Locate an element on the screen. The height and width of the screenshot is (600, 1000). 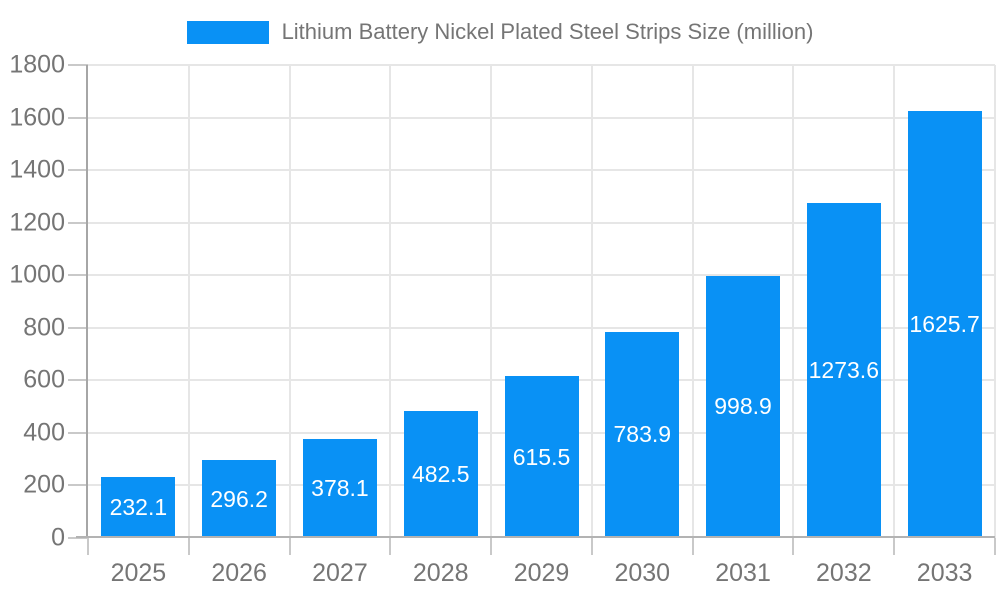
bar: 232.1 is located at coordinates (138, 507).